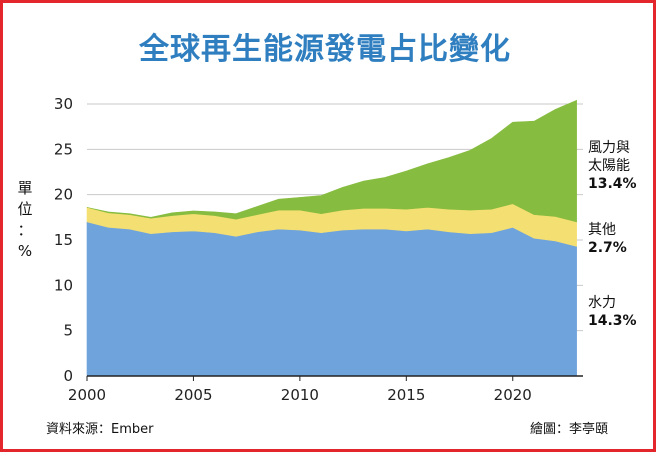 The height and width of the screenshot is (452, 656). Describe the element at coordinates (569, 429) in the screenshot. I see `graphic-credit: 繪圖：李亭頤` at that location.